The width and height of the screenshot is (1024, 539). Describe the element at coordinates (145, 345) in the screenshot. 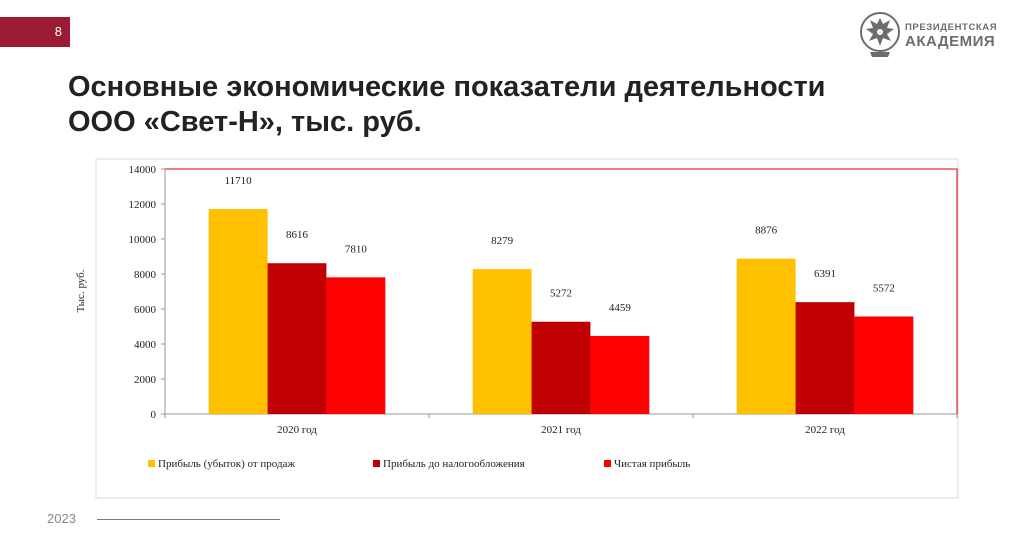

I see `y-tick-label: 4000` at that location.